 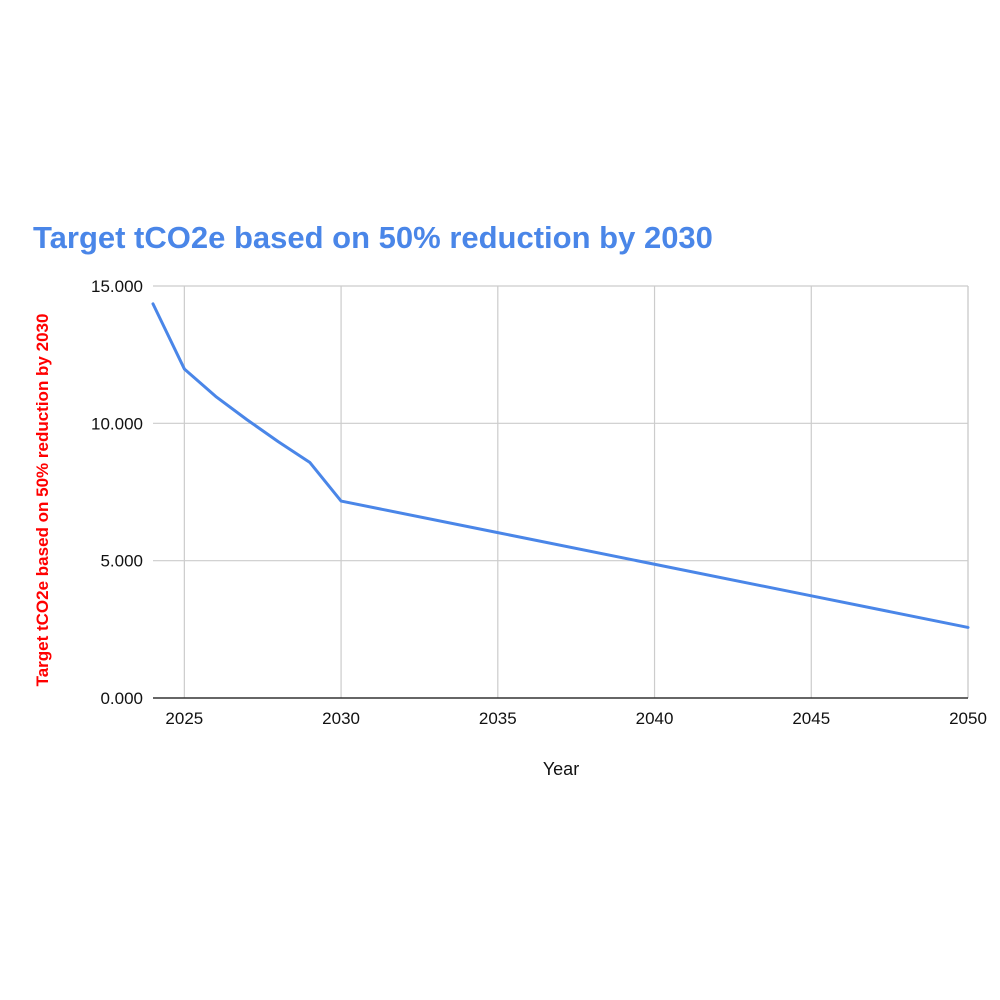 I want to click on x-tick-label: 2050, so click(x=968, y=718).